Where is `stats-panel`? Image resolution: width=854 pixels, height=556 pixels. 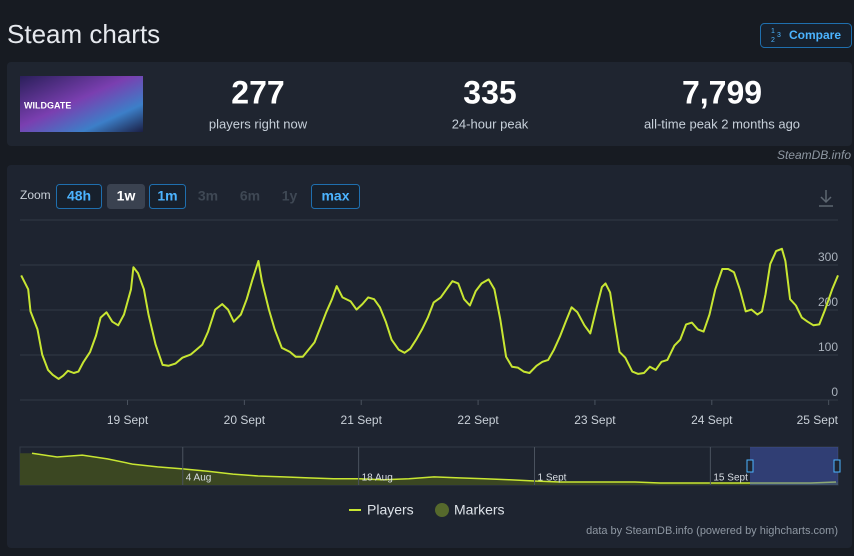
stats-panel is located at coordinates (429, 104).